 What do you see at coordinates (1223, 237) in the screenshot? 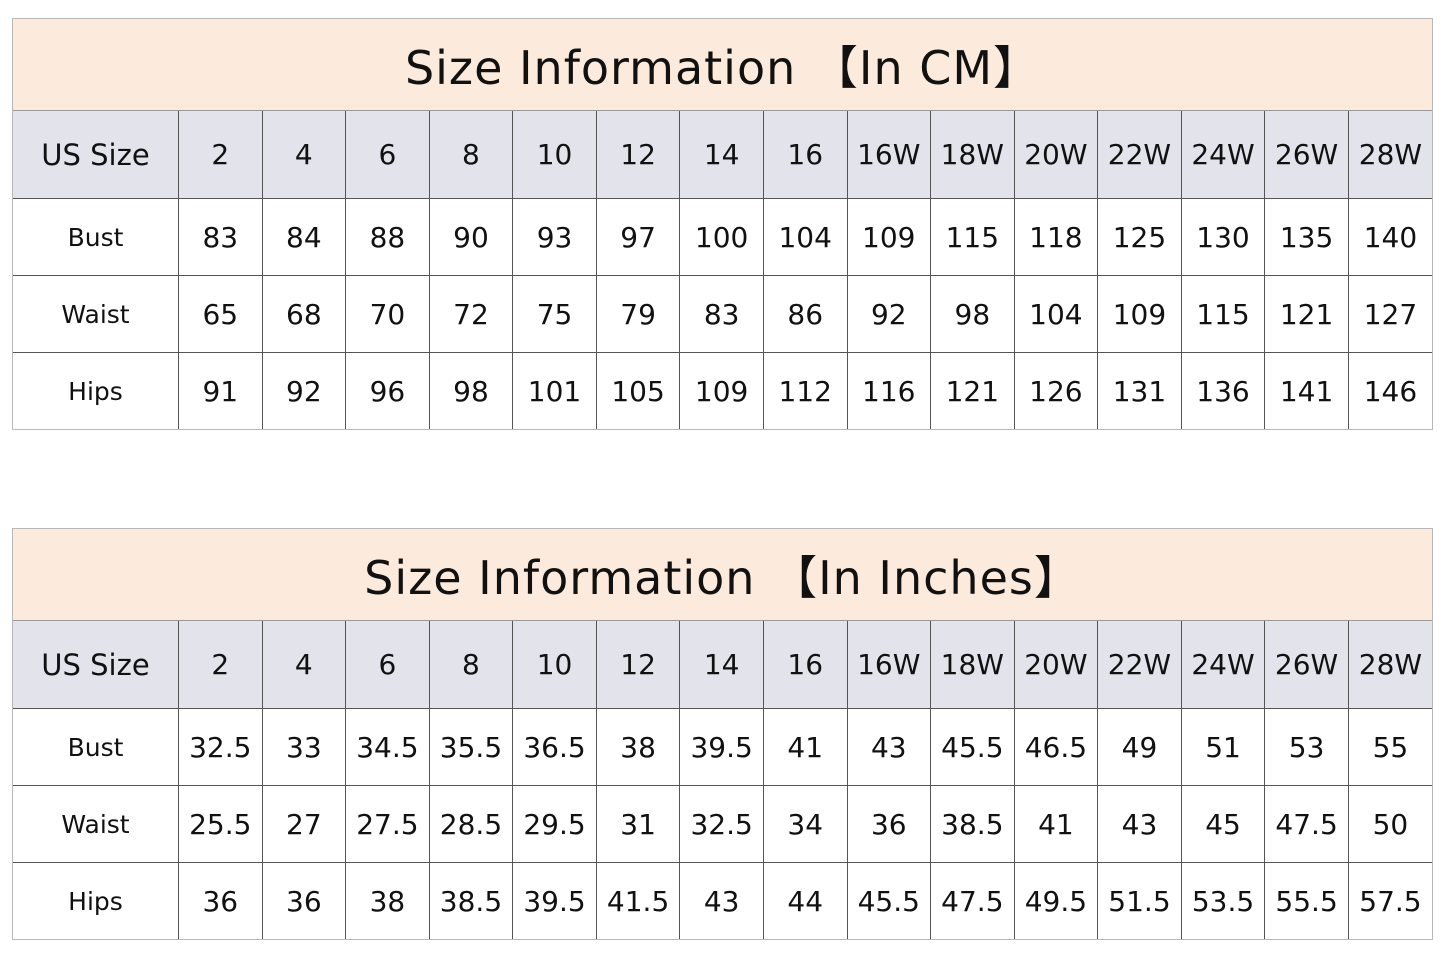
I see `table-cell: 130` at bounding box center [1223, 237].